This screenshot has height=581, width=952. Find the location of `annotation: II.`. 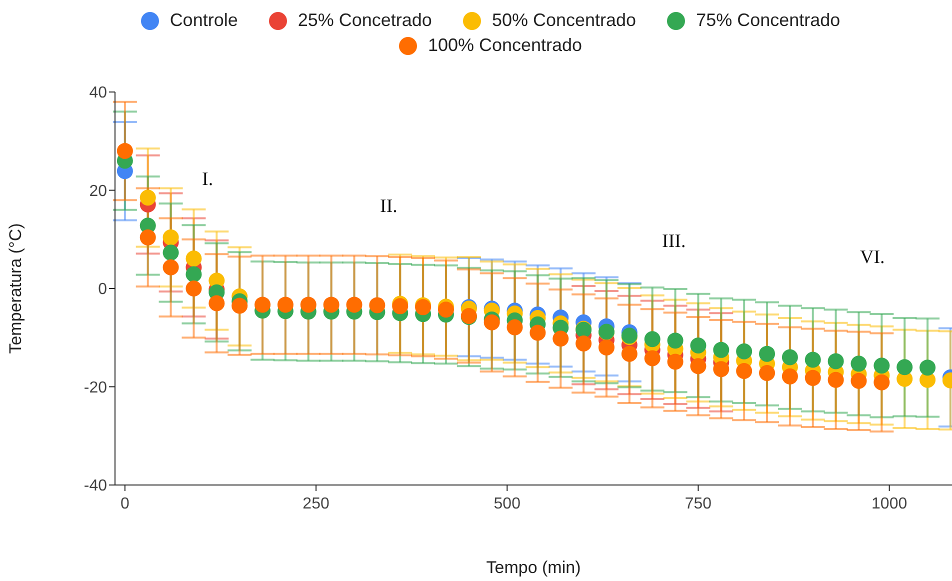

annotation: II. is located at coordinates (389, 207).